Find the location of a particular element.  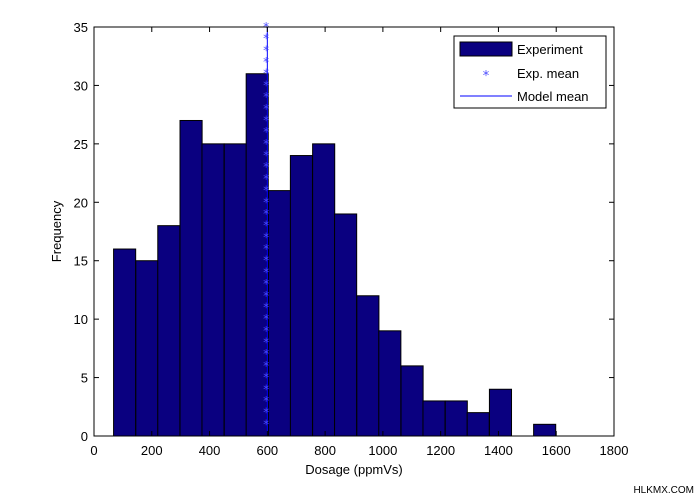

x-tick-label: 0 is located at coordinates (93, 450).